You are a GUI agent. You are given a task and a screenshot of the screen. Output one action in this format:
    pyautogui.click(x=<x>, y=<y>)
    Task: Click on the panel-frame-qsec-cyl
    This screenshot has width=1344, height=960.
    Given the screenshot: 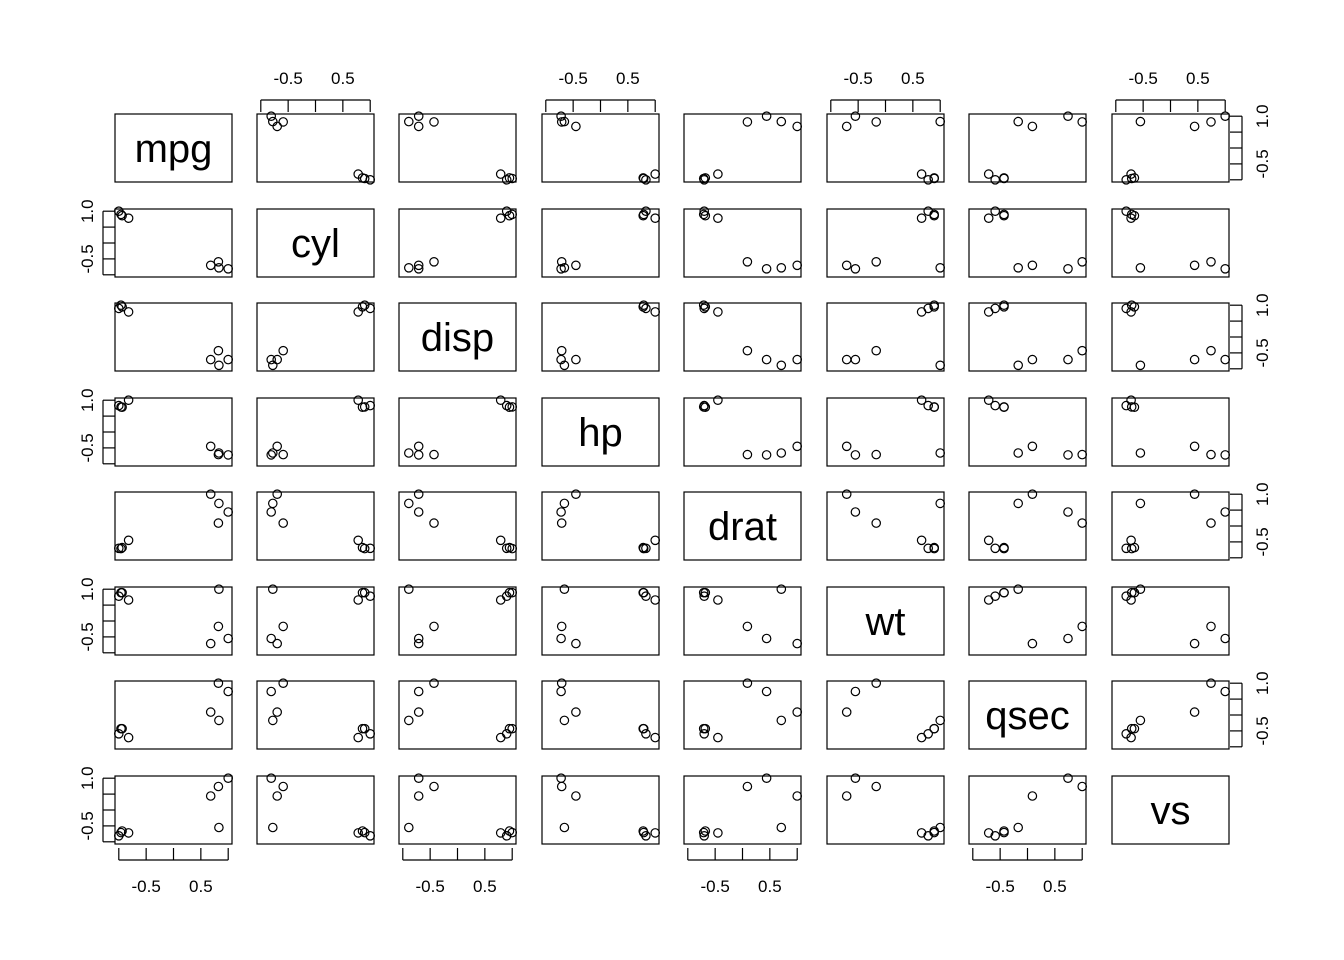 What is the action you would take?
    pyautogui.click(x=315, y=715)
    